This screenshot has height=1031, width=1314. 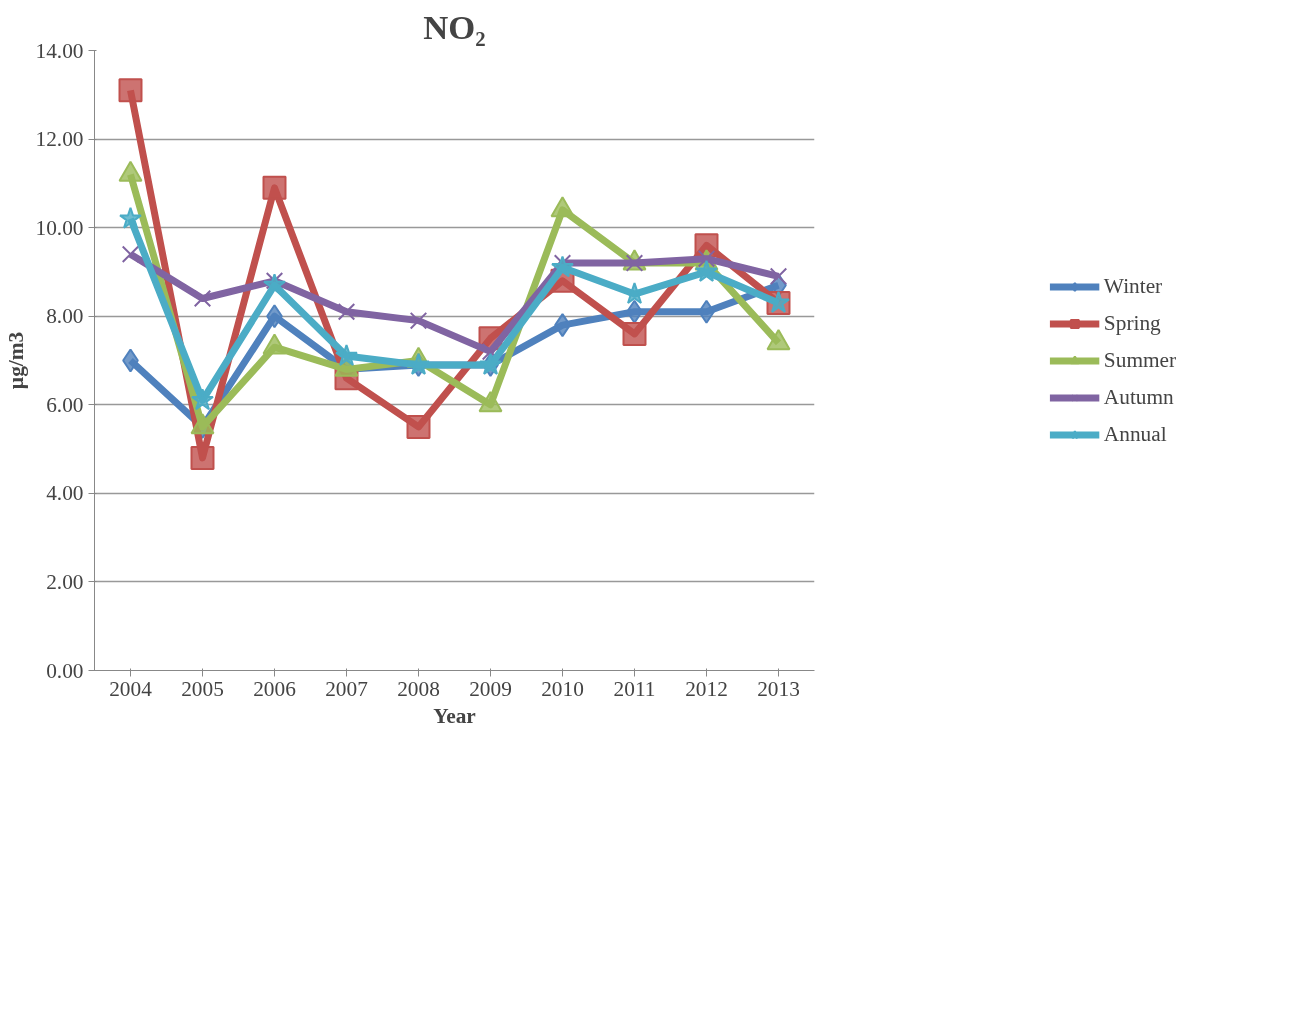 I want to click on y-tick-label: 14.00, so click(x=59, y=50).